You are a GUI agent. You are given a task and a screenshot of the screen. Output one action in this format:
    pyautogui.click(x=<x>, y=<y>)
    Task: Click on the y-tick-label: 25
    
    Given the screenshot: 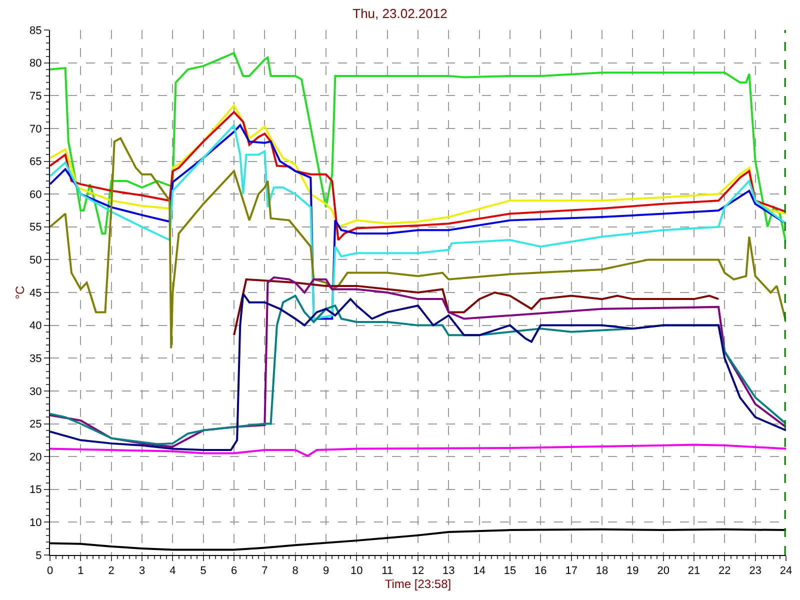 What is the action you would take?
    pyautogui.click(x=36, y=424)
    